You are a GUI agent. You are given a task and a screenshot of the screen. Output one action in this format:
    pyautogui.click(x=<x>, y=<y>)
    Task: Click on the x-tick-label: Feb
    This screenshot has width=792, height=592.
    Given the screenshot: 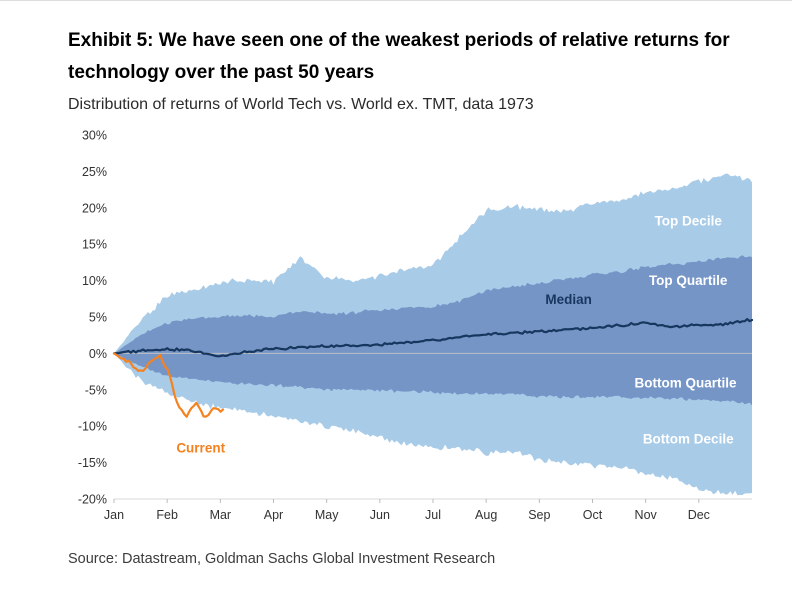 What is the action you would take?
    pyautogui.click(x=167, y=515)
    